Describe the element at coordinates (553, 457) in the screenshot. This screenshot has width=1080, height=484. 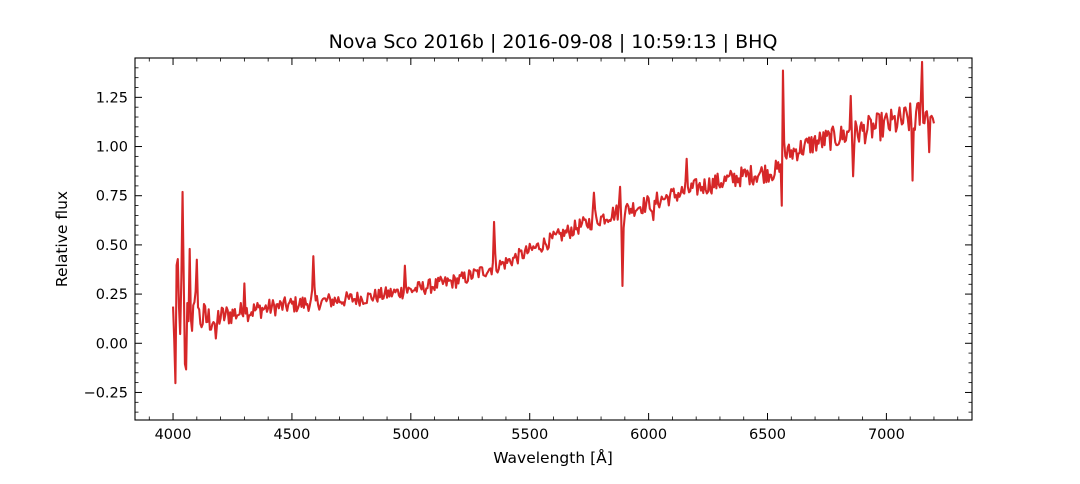
I see `x-axis-label: Wavelength [Å]` at that location.